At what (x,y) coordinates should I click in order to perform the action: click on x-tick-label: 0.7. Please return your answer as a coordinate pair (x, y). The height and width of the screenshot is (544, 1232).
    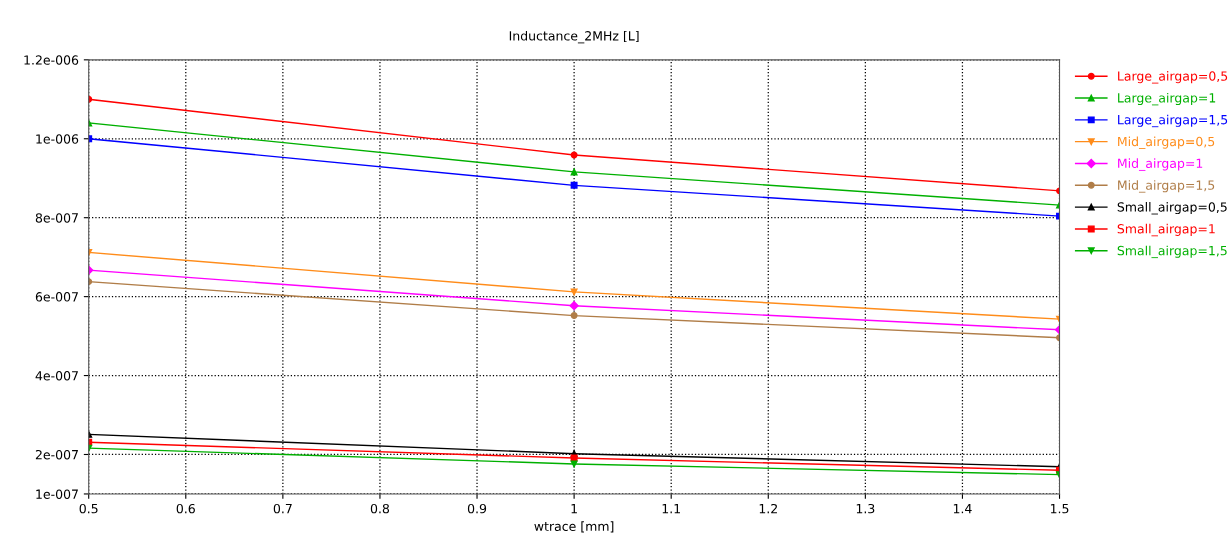
    Looking at the image, I should click on (282, 508).